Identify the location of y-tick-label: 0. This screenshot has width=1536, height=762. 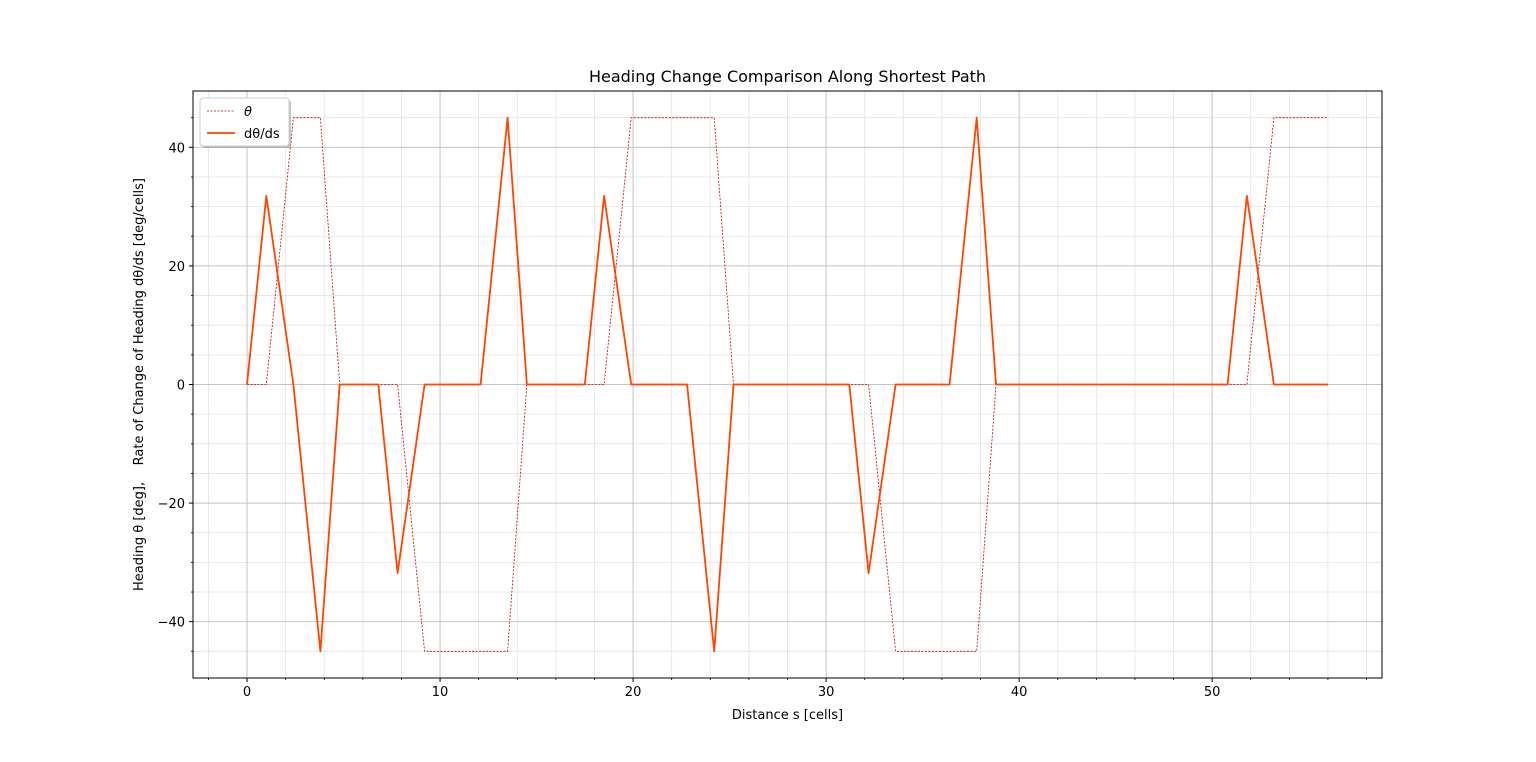
(181, 386).